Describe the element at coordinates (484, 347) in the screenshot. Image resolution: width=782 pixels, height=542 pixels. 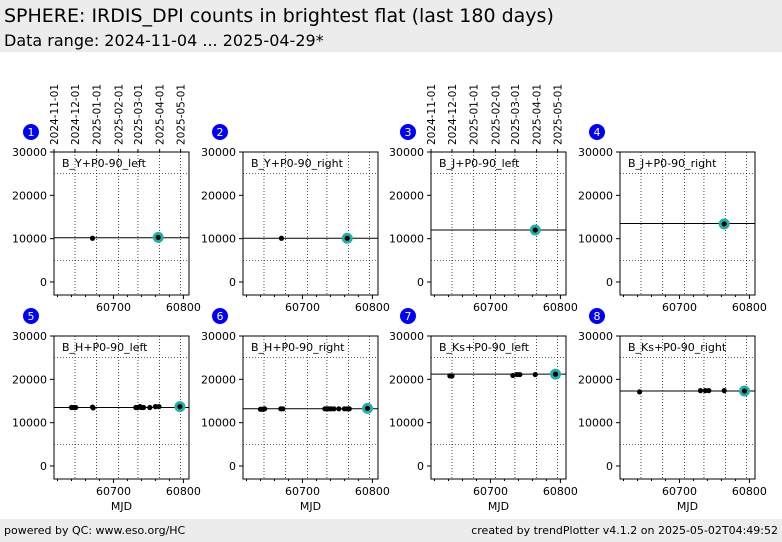
I see `panel-label: B_Ks+P0-90_left` at that location.